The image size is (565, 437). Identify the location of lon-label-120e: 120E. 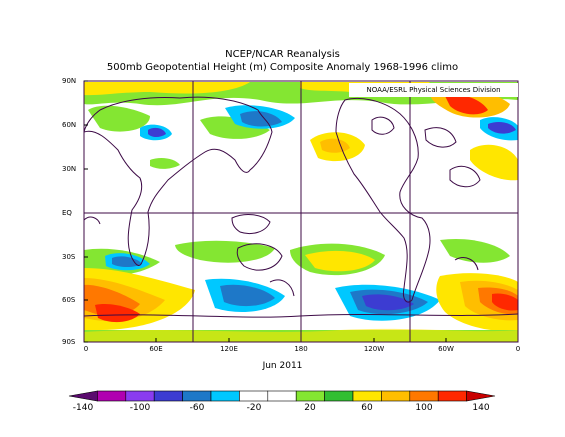
(229, 349).